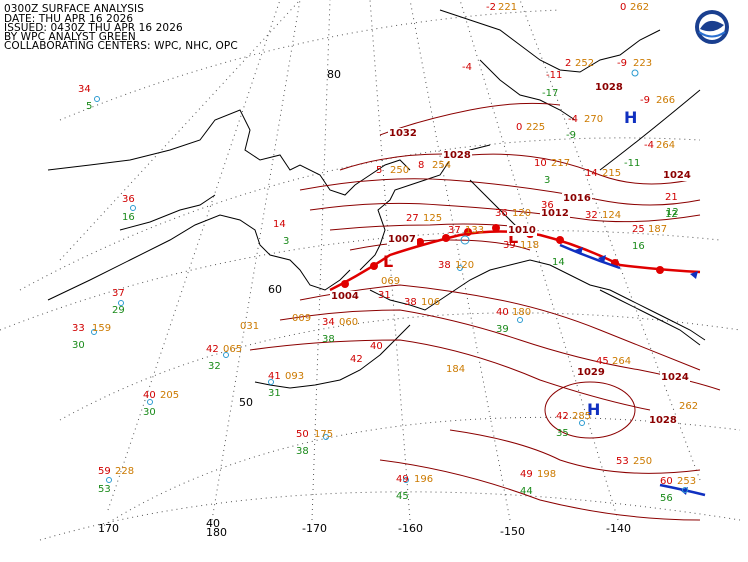 The height and width of the screenshot is (562, 748). I want to click on coast-arctic-islands, so click(550, 41).